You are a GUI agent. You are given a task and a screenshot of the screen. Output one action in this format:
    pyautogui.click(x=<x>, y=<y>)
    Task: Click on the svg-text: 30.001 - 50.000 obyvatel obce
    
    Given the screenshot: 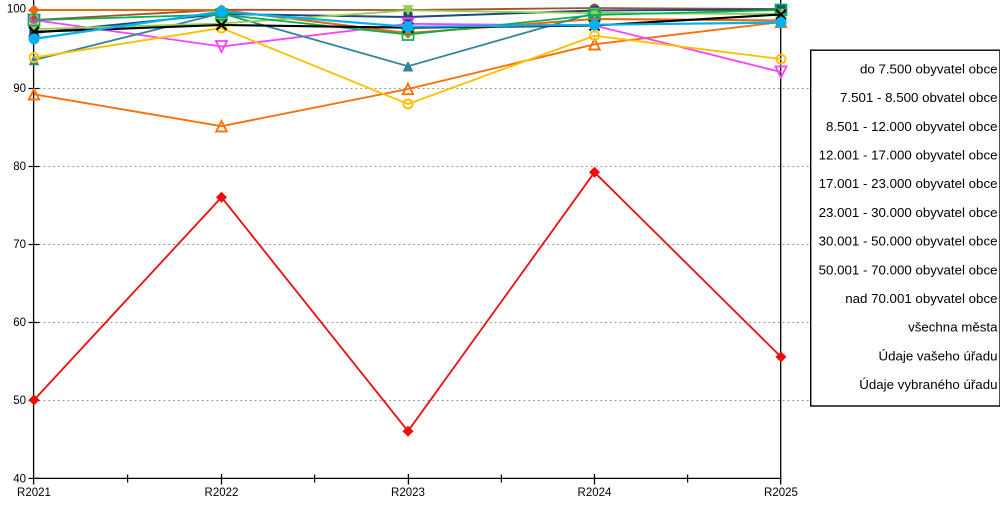 What is the action you would take?
    pyautogui.click(x=908, y=241)
    